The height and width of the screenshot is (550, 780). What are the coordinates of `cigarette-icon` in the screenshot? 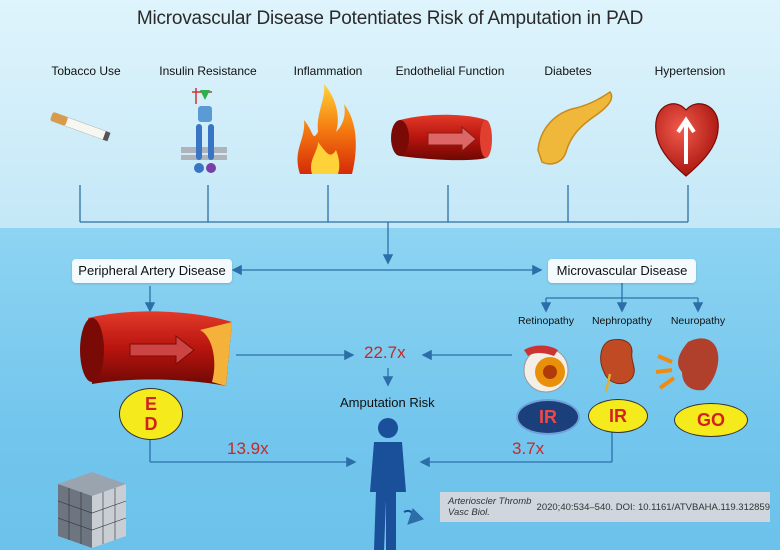 It's located at (80, 127).